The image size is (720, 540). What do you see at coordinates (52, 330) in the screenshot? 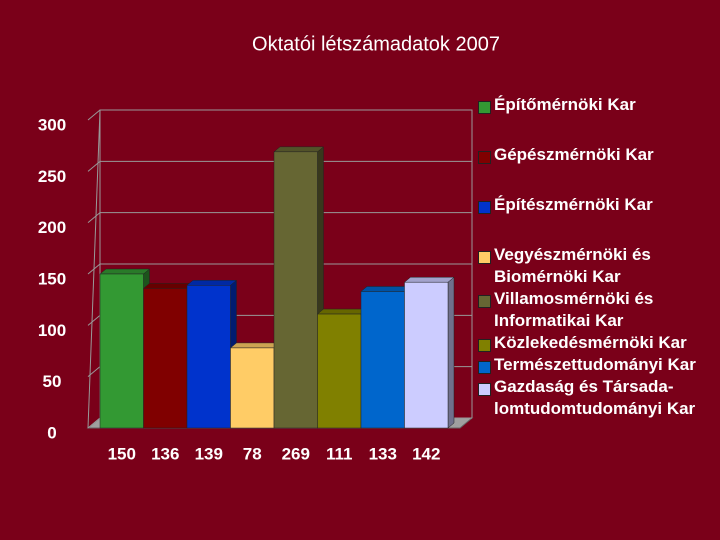
I see `y-tick-label: 100` at bounding box center [52, 330].